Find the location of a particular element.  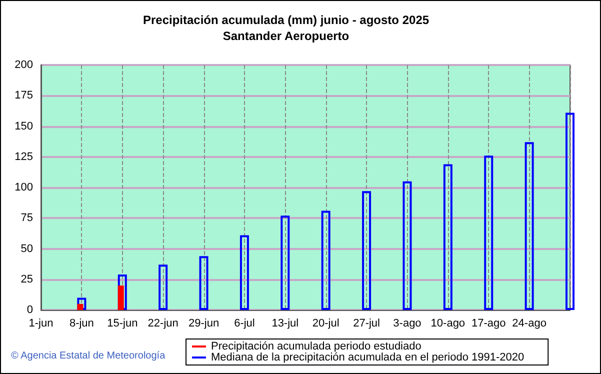

legend-label: Precipitación acumulada periodo estudiado is located at coordinates (316, 346).